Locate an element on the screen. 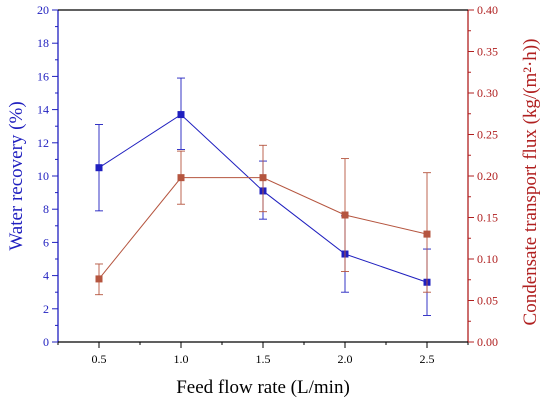 The width and height of the screenshot is (550, 404). y-right-tick-label: 0.20 is located at coordinates (487, 176).